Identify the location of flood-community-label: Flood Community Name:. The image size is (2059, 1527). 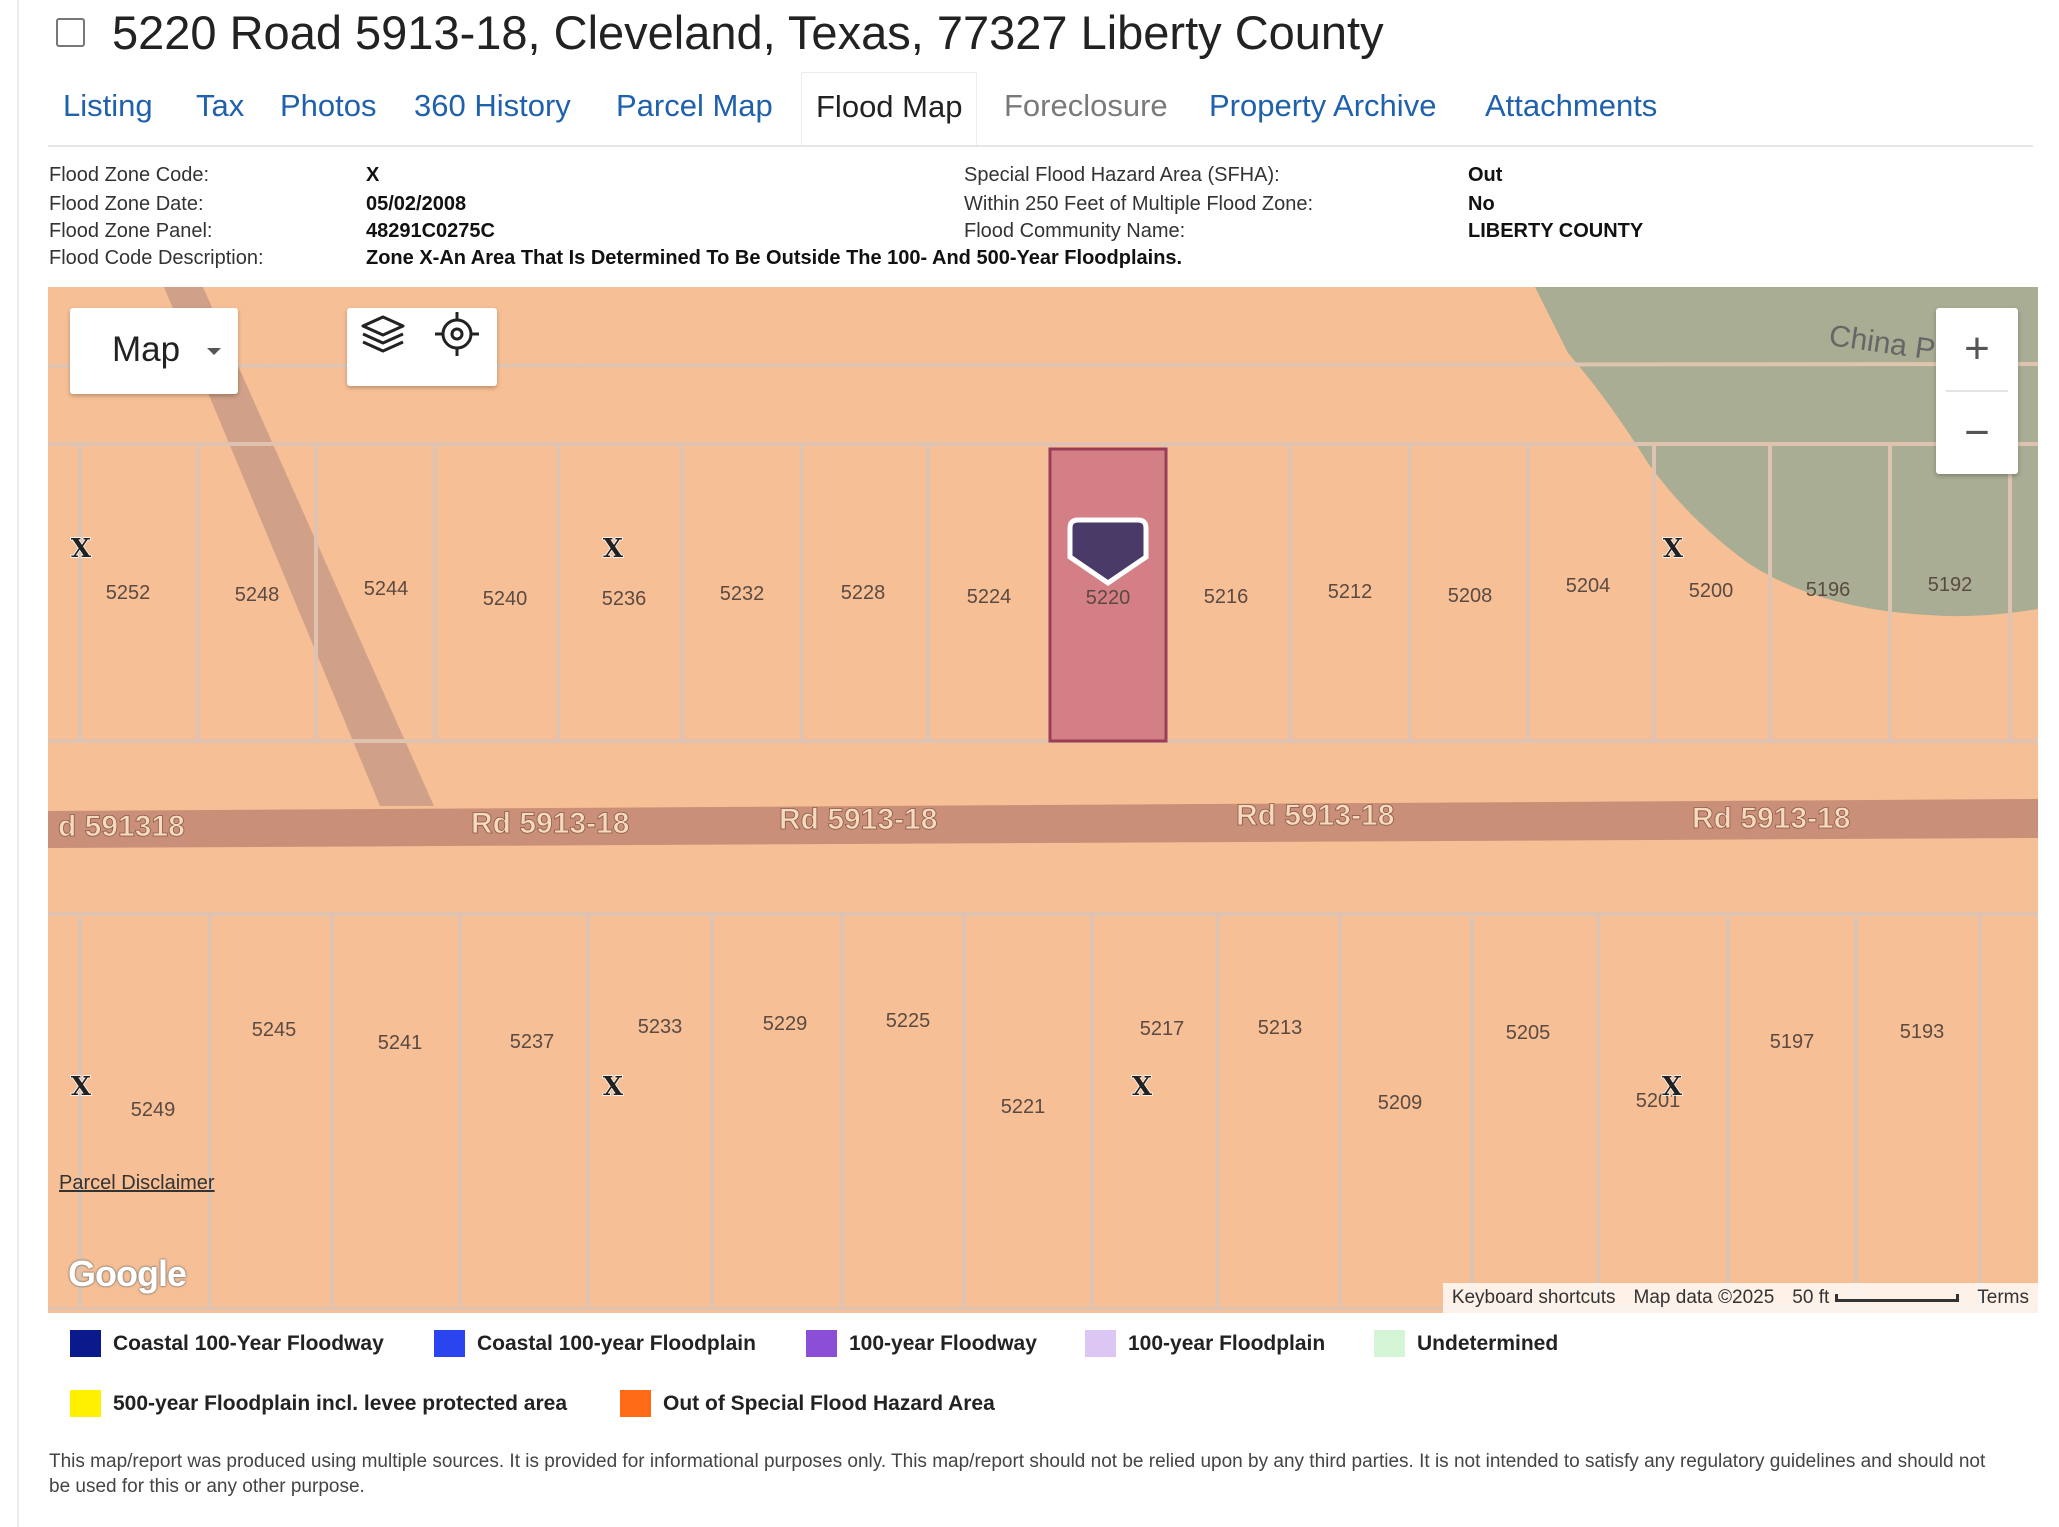
(1075, 231).